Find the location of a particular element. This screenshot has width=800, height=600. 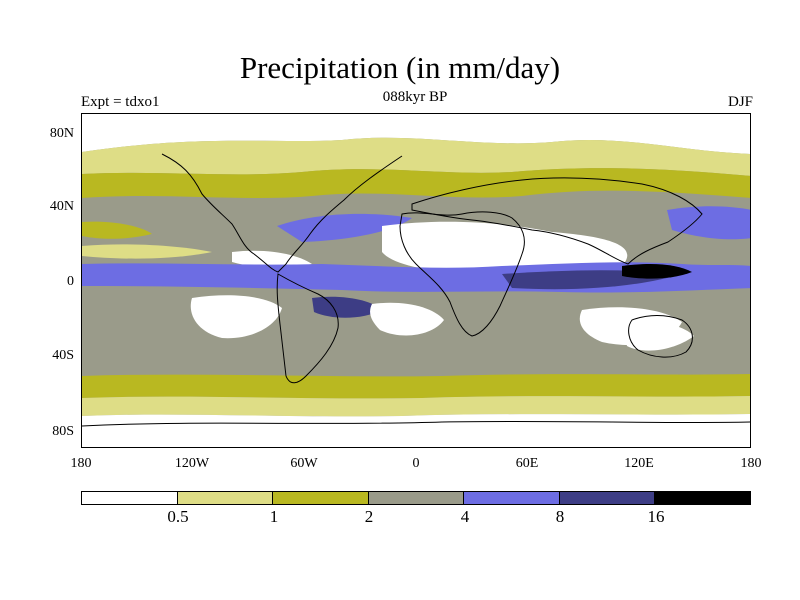

experiment-label: Expt = tdxo1 is located at coordinates (120, 102).